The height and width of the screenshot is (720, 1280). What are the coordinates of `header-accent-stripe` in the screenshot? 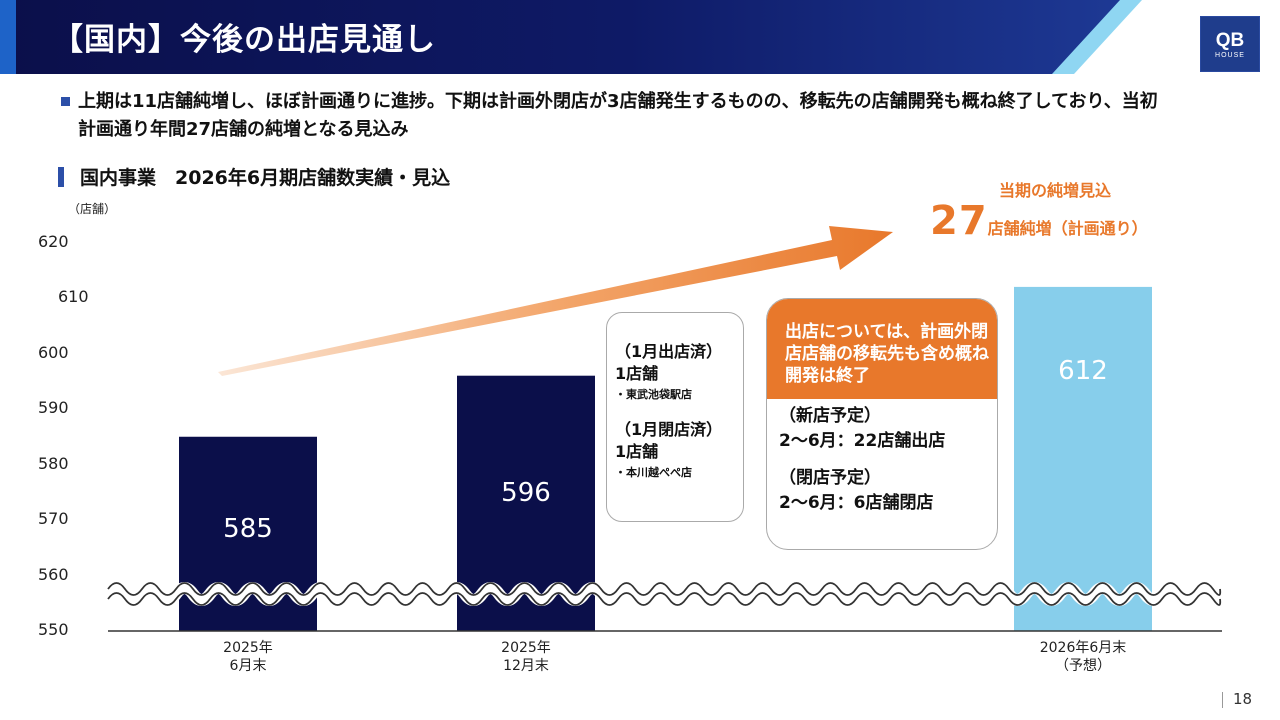 It's located at (1097, 37).